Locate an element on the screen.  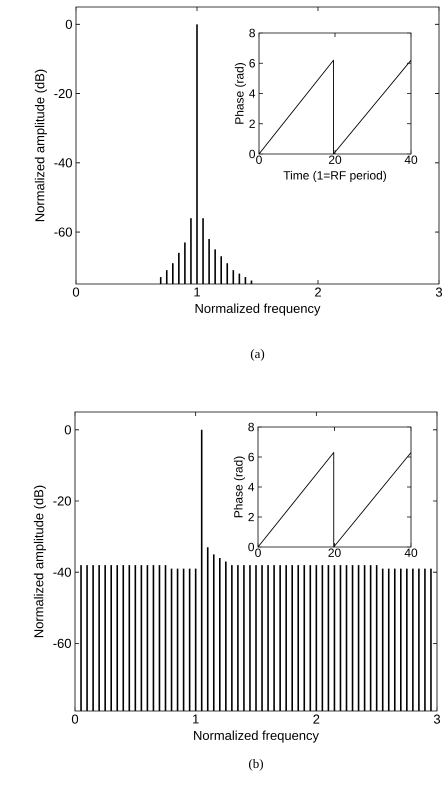
x-axis-title: Time (1=RF period) is located at coordinates (335, 176).